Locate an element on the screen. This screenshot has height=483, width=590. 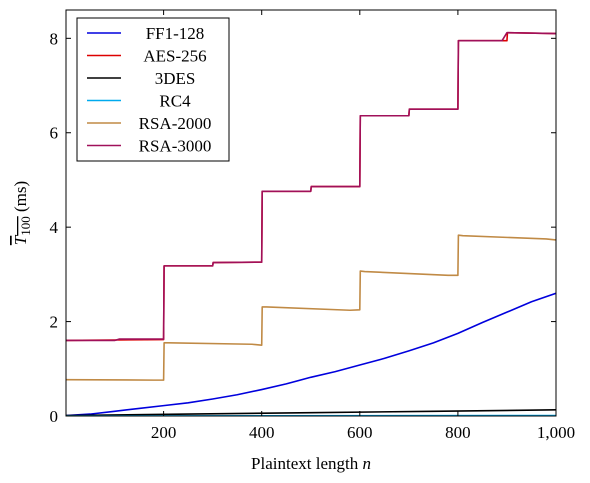
x-tick-label: 400 is located at coordinates (262, 432).